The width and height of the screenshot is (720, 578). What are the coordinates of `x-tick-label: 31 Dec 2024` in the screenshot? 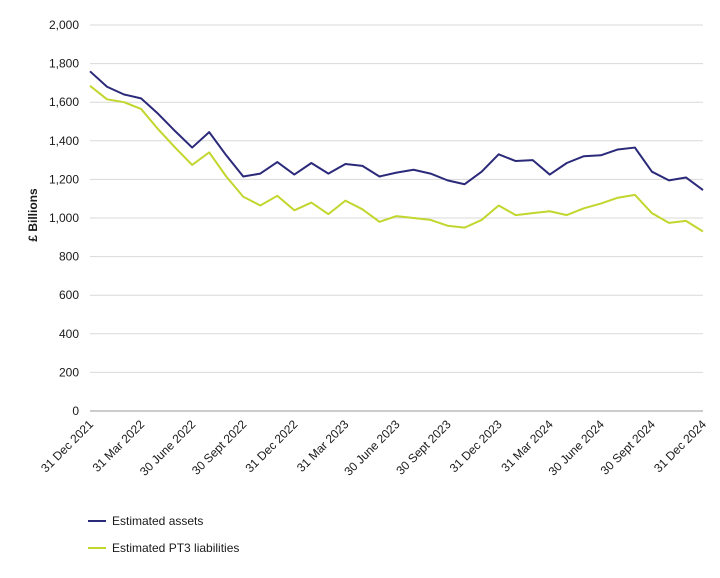 It's located at (680, 446).